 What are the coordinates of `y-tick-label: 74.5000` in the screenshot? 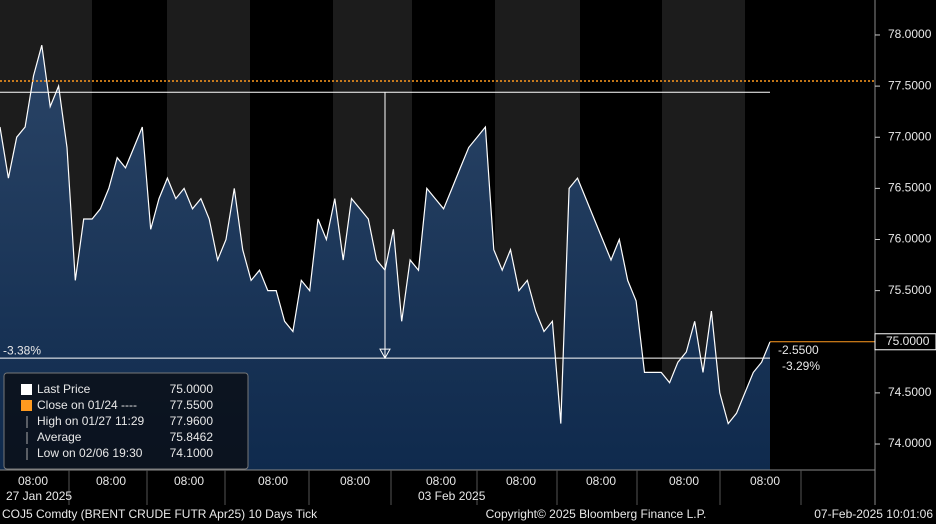 It's located at (910, 392).